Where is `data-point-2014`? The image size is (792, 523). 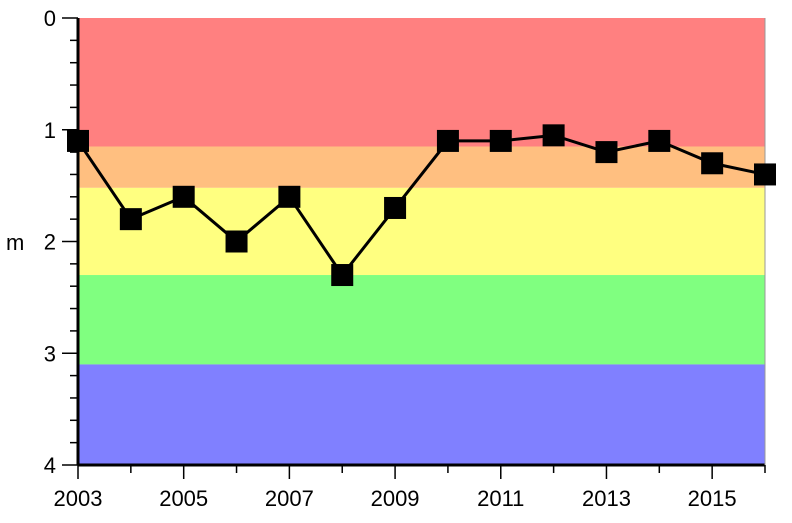
data-point-2014 is located at coordinates (659, 140).